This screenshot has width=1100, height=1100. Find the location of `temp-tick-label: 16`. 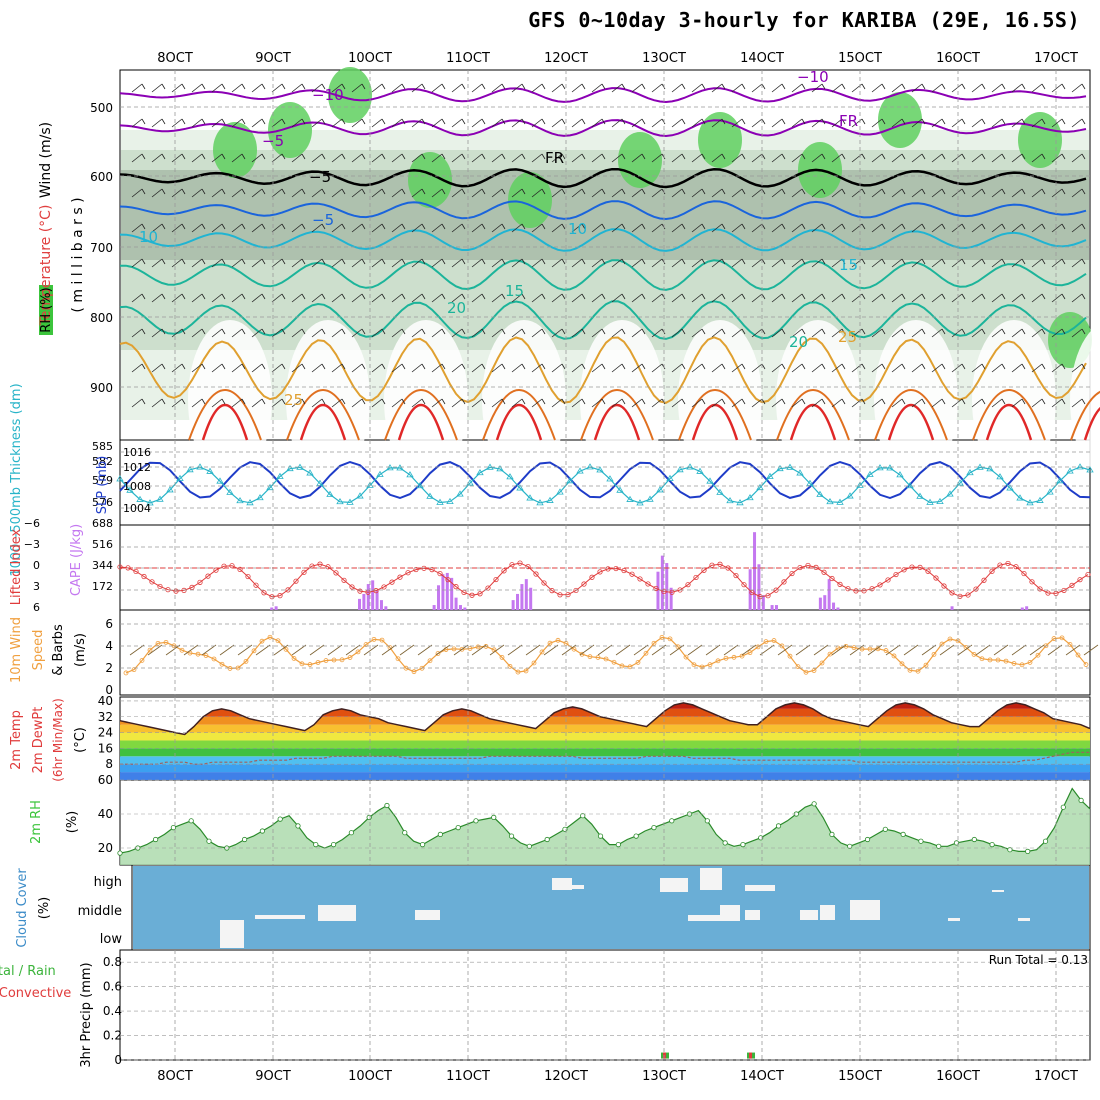

temp-tick-label: 16 is located at coordinates (105, 748).